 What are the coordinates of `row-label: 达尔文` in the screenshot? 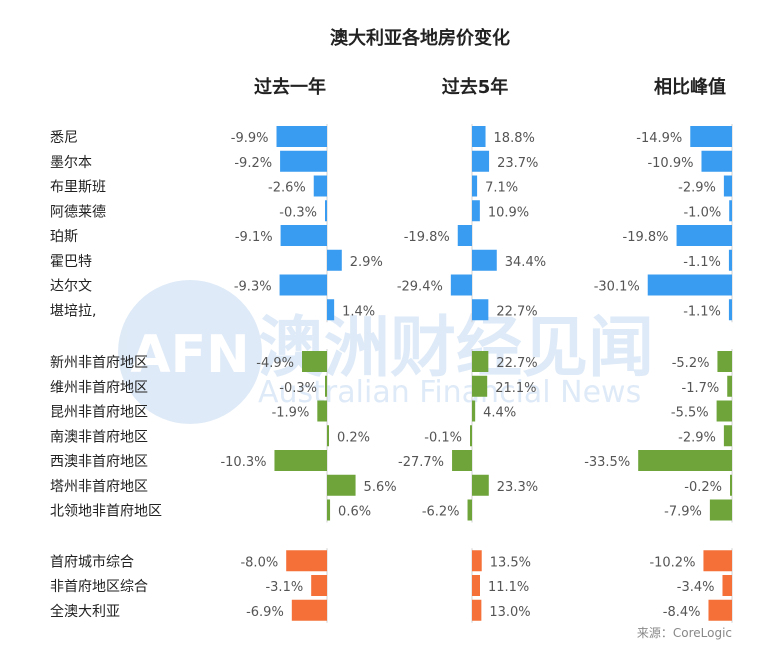 It's located at (71, 287).